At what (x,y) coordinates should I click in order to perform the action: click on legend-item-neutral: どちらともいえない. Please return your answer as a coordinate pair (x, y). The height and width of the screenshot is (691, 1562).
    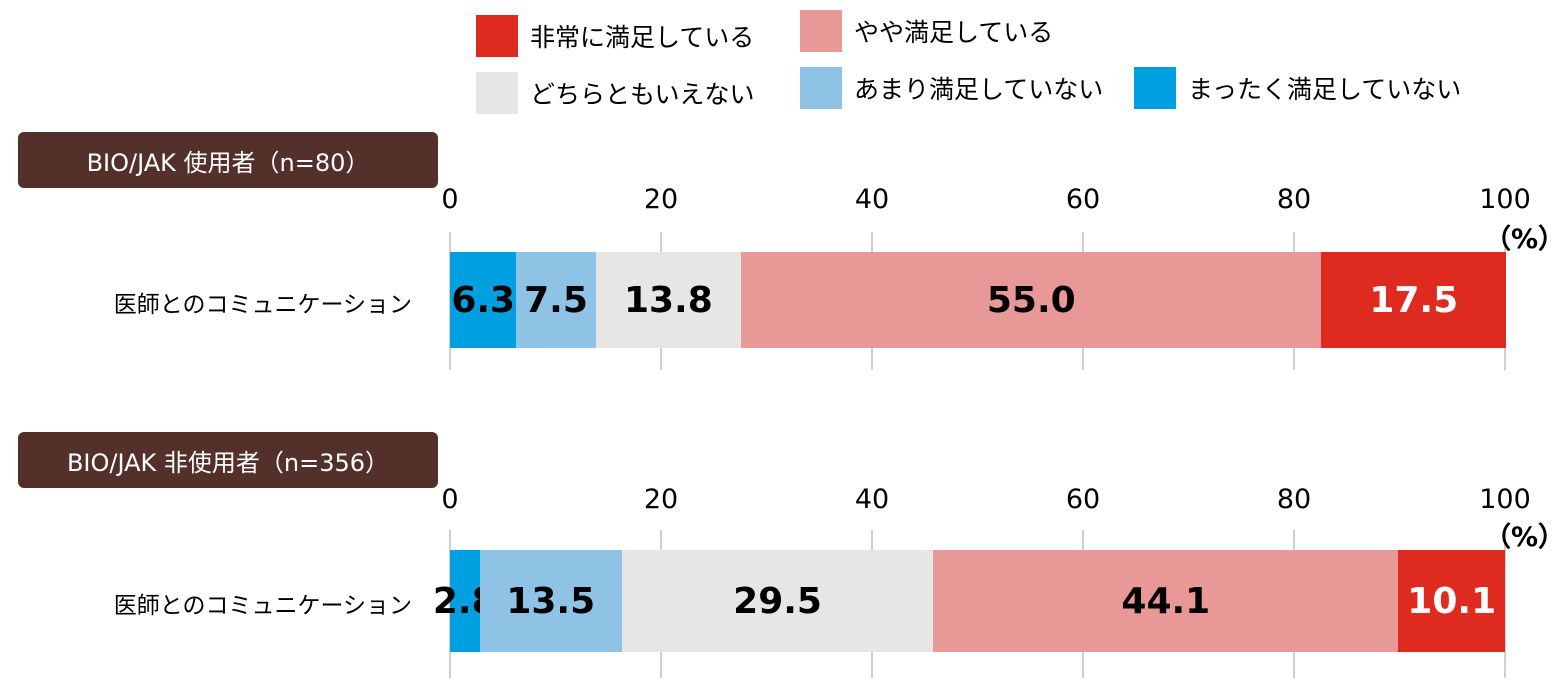
    Looking at the image, I should click on (615, 93).